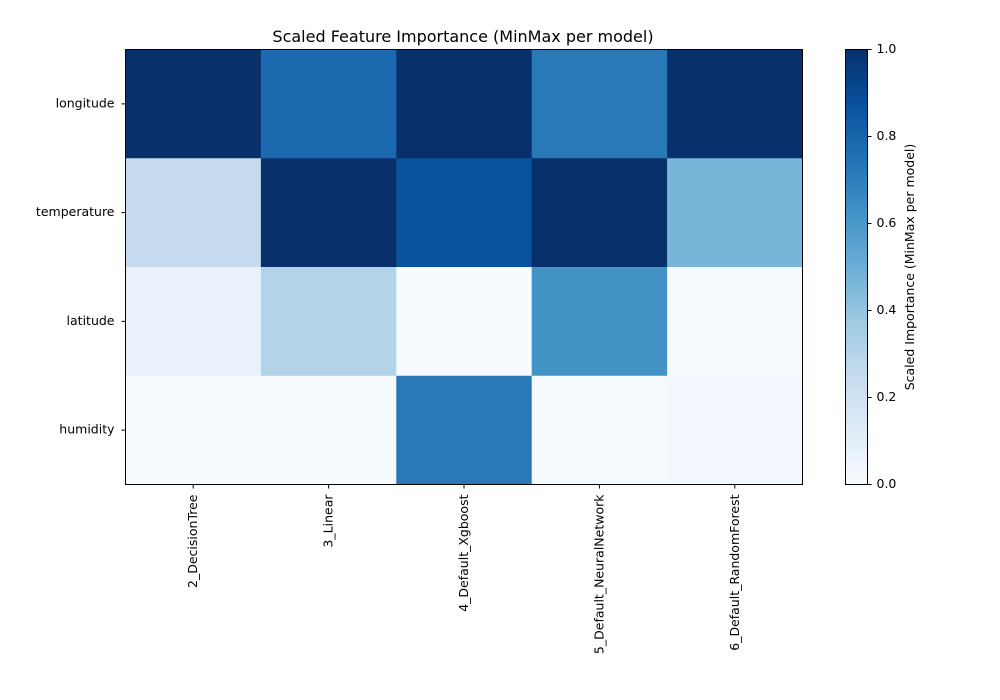  I want to click on colorbar-label: Scaled Importance (MinMax per model), so click(909, 267).